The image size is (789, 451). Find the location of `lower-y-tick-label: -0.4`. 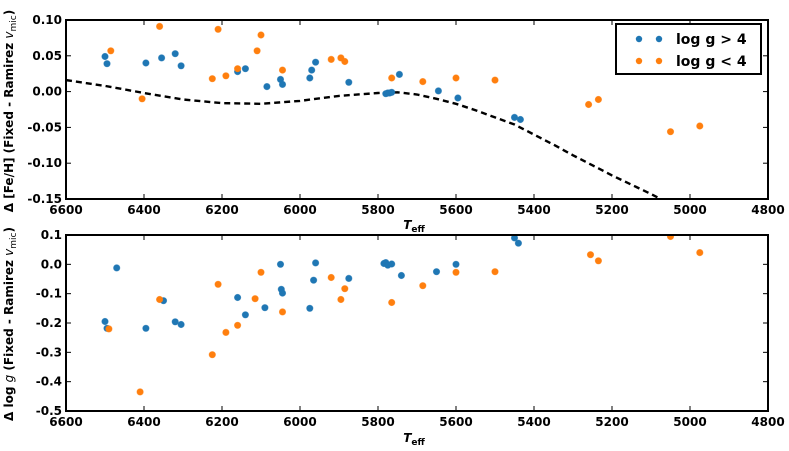

lower-y-tick-label: -0.4 is located at coordinates (49, 382).